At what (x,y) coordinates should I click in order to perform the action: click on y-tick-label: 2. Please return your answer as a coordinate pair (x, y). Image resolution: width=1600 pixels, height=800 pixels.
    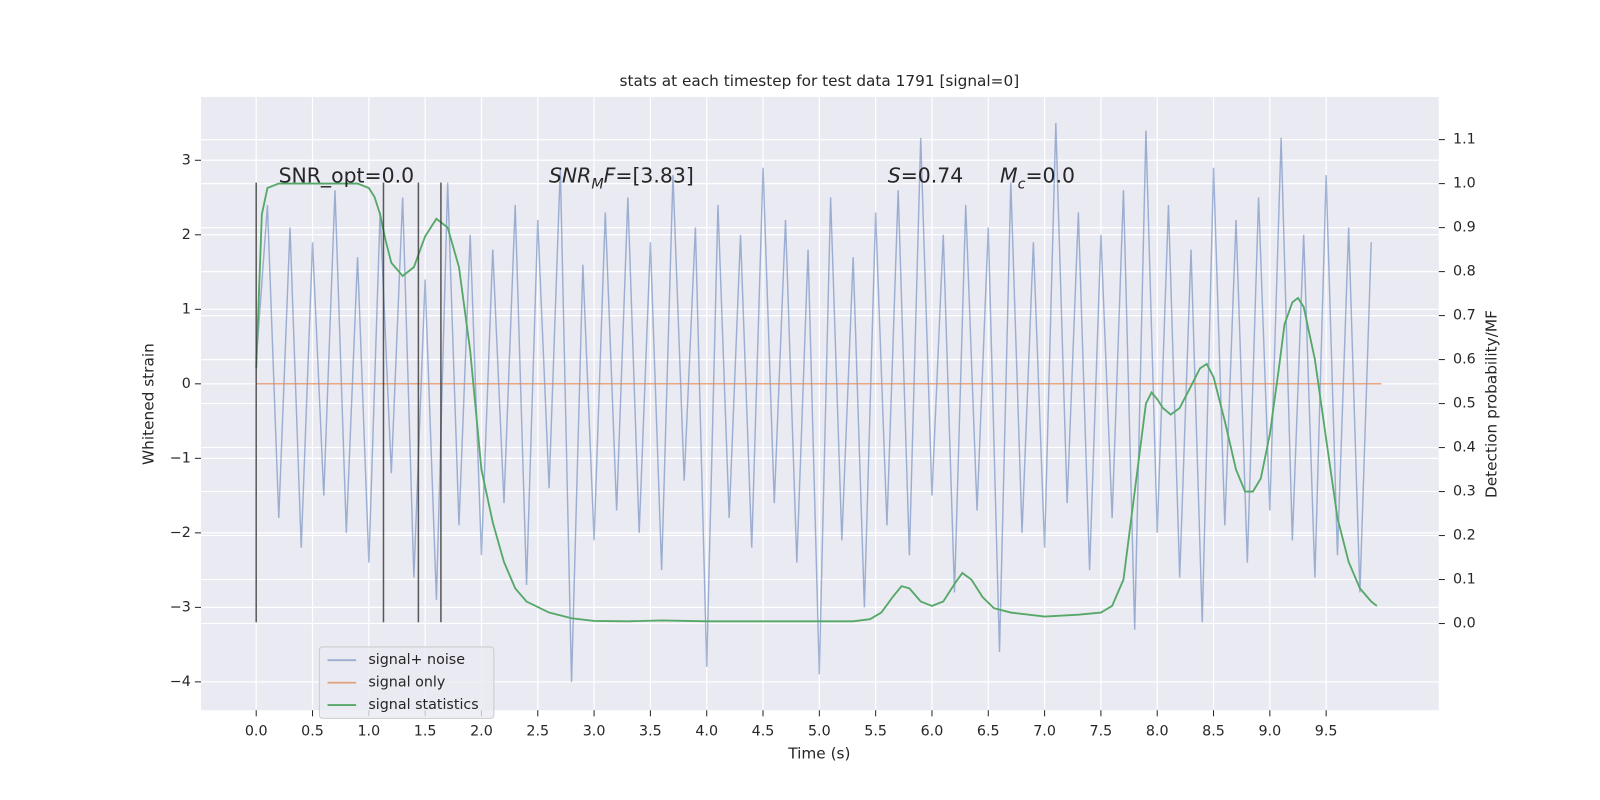
    Looking at the image, I should click on (186, 235).